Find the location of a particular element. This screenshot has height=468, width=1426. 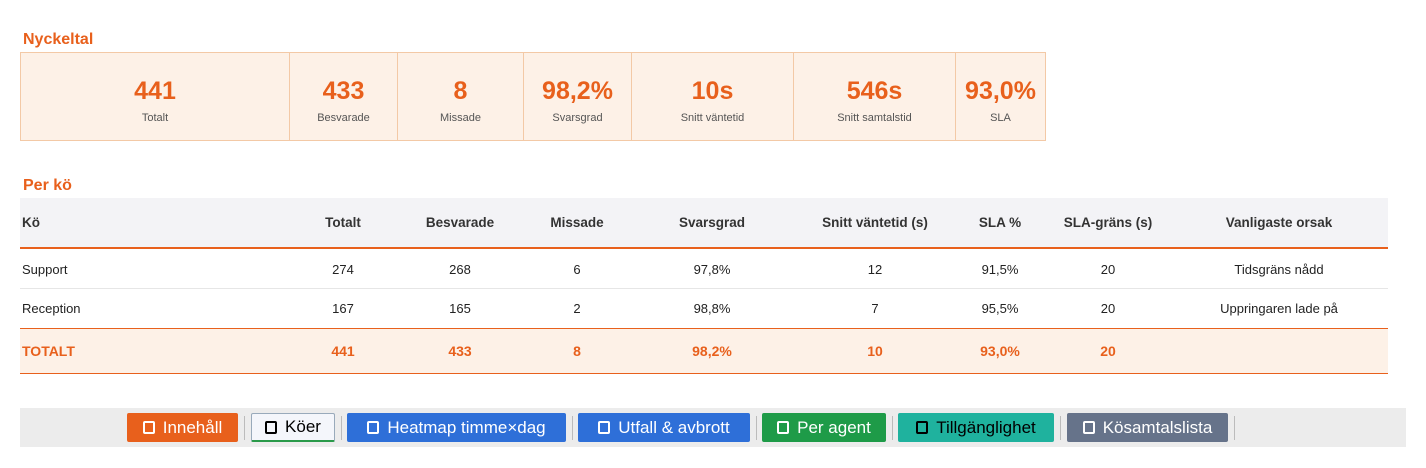

kpi-card: 98,2% Svarsgrad is located at coordinates (577, 96).